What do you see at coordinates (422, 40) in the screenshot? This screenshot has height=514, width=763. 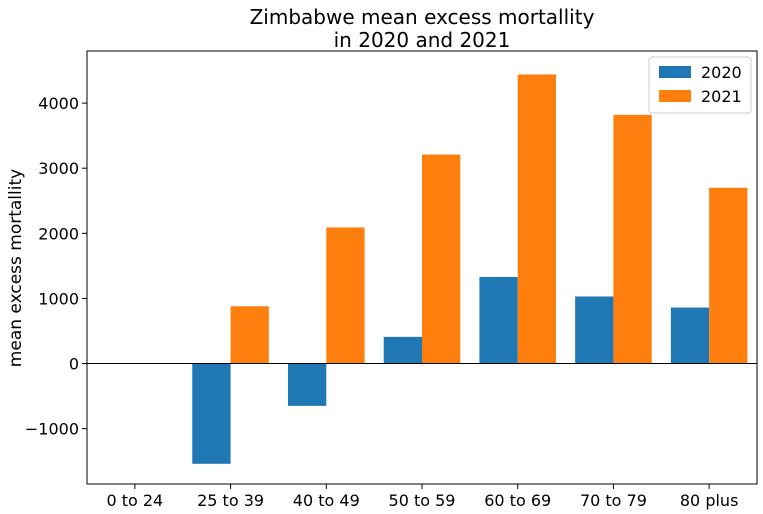 I see `chart-title-line-2: in 2020 and 2021` at bounding box center [422, 40].